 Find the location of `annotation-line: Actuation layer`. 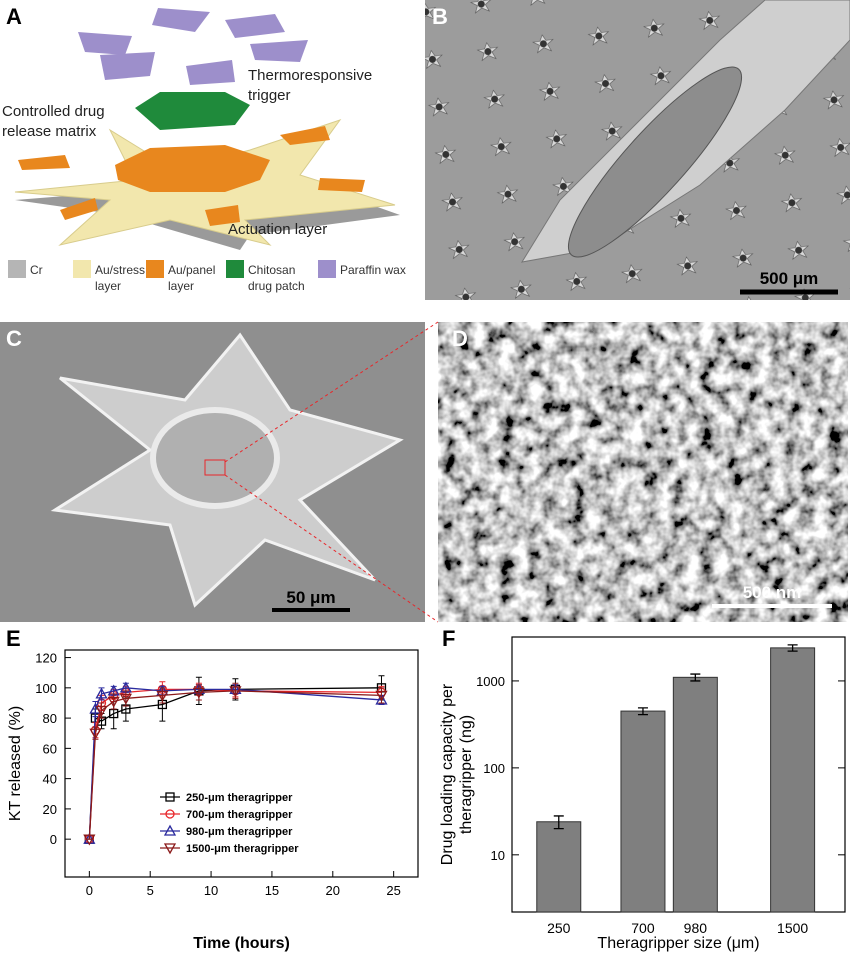

annotation-line: Actuation layer is located at coordinates (277, 229).